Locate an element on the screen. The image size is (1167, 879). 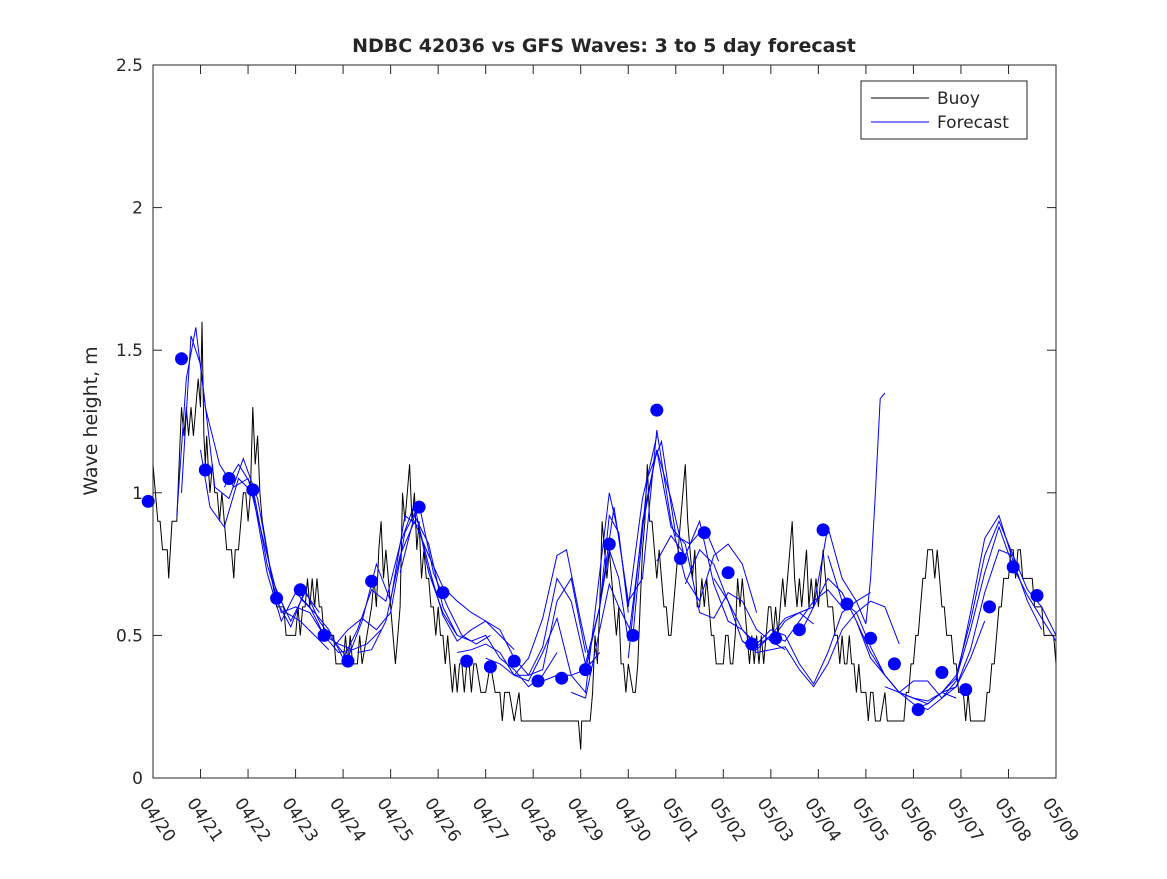
legend: Buoy Forecast is located at coordinates (944, 110).